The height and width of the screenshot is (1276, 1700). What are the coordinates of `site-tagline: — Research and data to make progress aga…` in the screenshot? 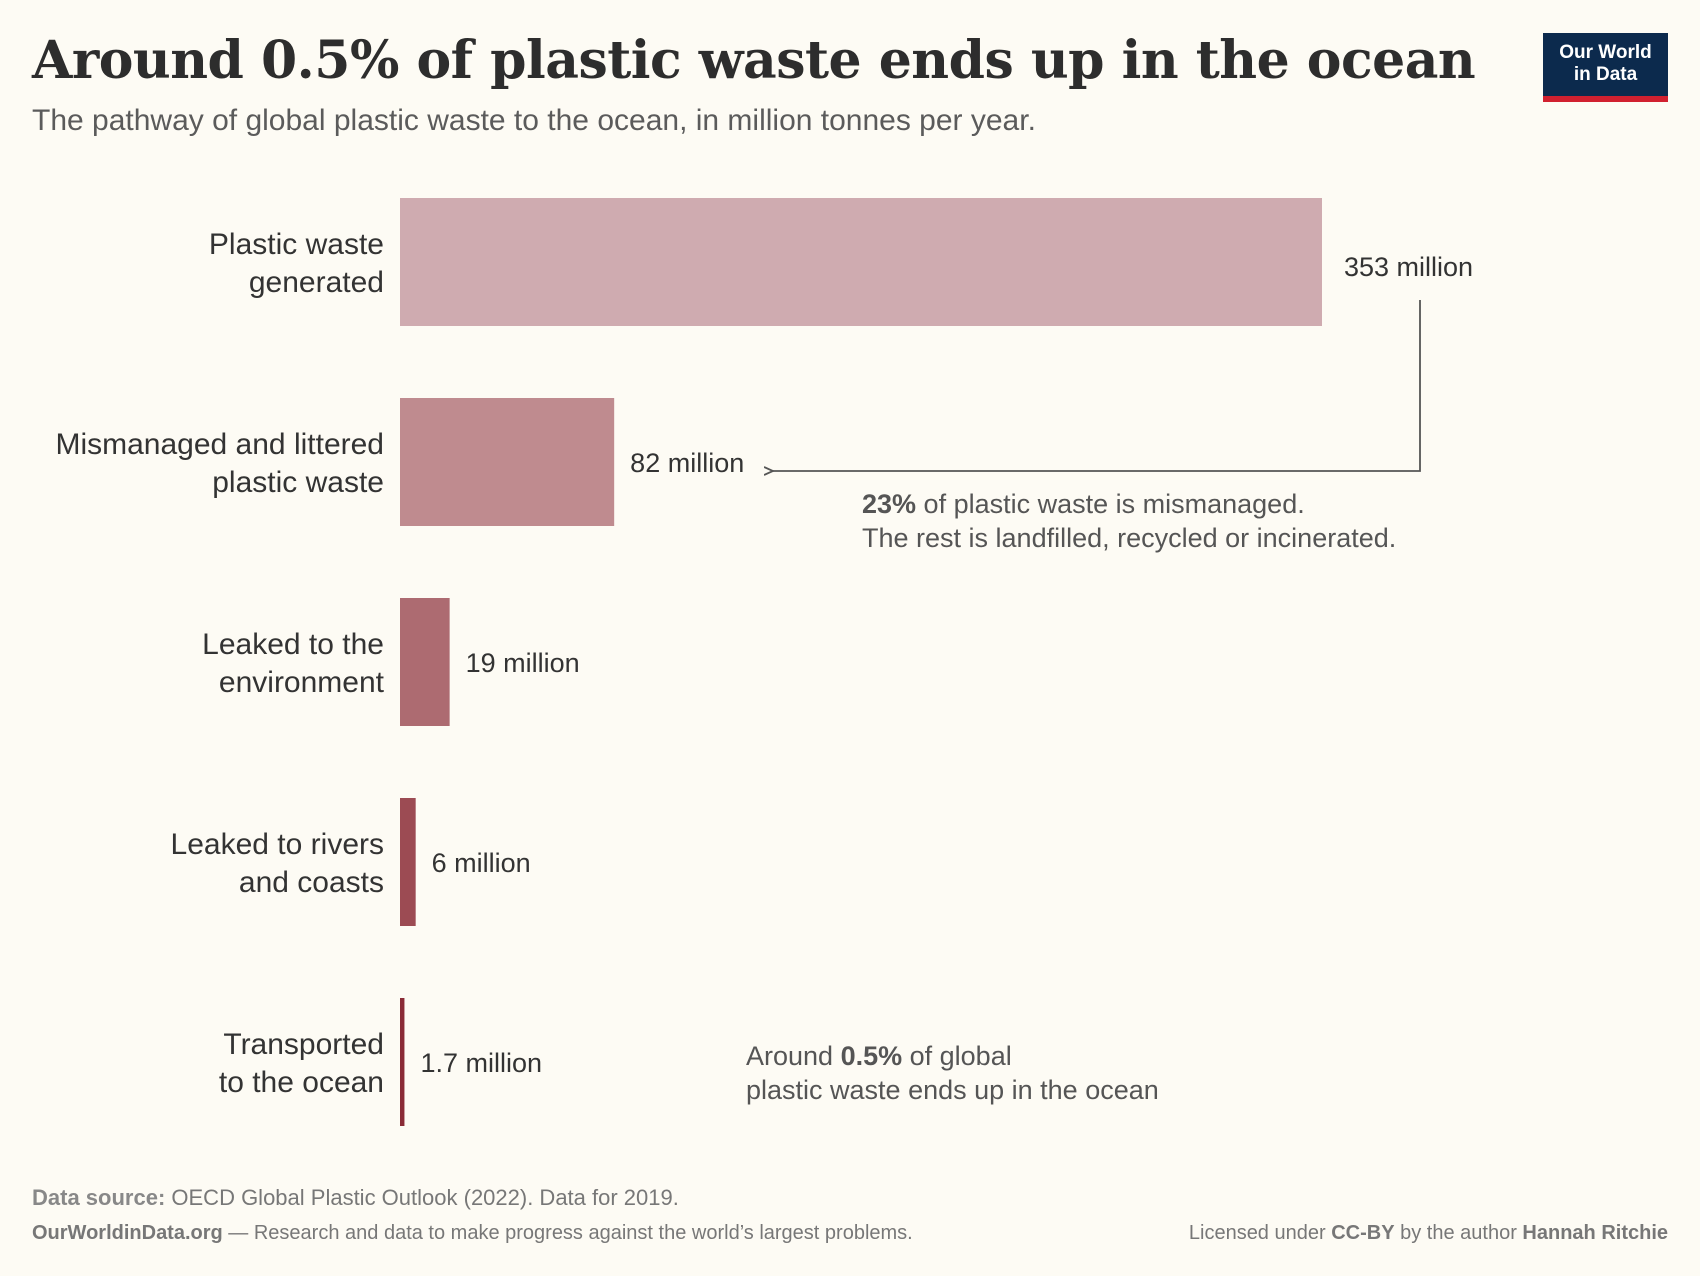 It's located at (567, 1233).